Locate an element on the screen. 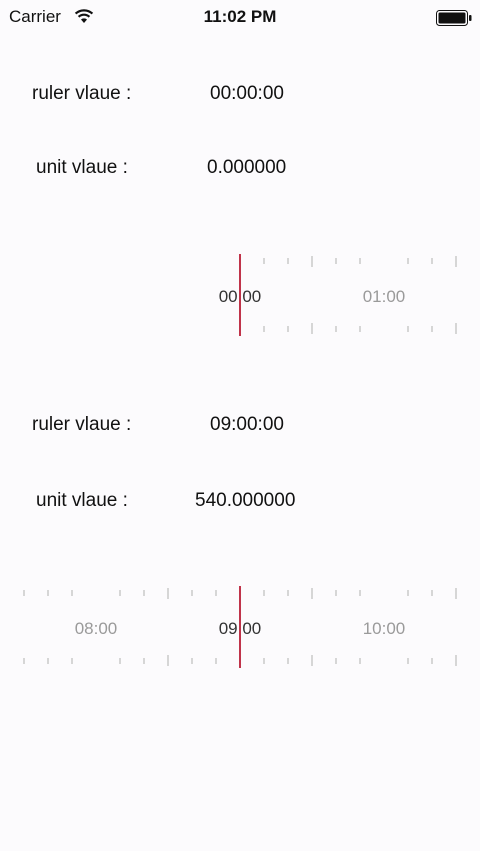  unit-value-readout: 0.000000 is located at coordinates (247, 167).